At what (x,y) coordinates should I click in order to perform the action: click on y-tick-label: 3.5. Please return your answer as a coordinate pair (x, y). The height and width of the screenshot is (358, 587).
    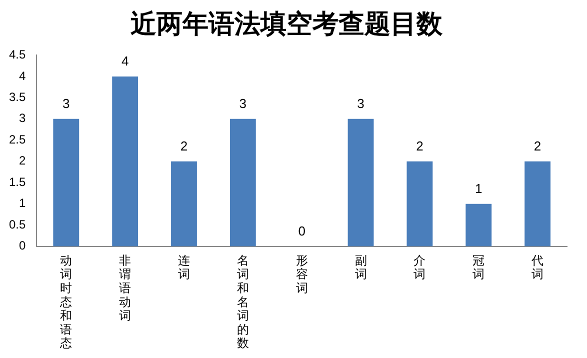
    Looking at the image, I should click on (17, 97).